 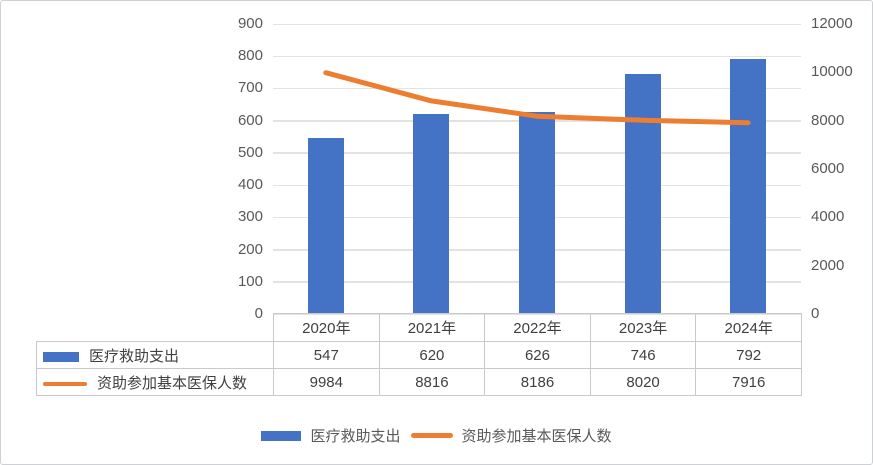 I want to click on right-axis-tick-label: 10000, so click(x=832, y=72).